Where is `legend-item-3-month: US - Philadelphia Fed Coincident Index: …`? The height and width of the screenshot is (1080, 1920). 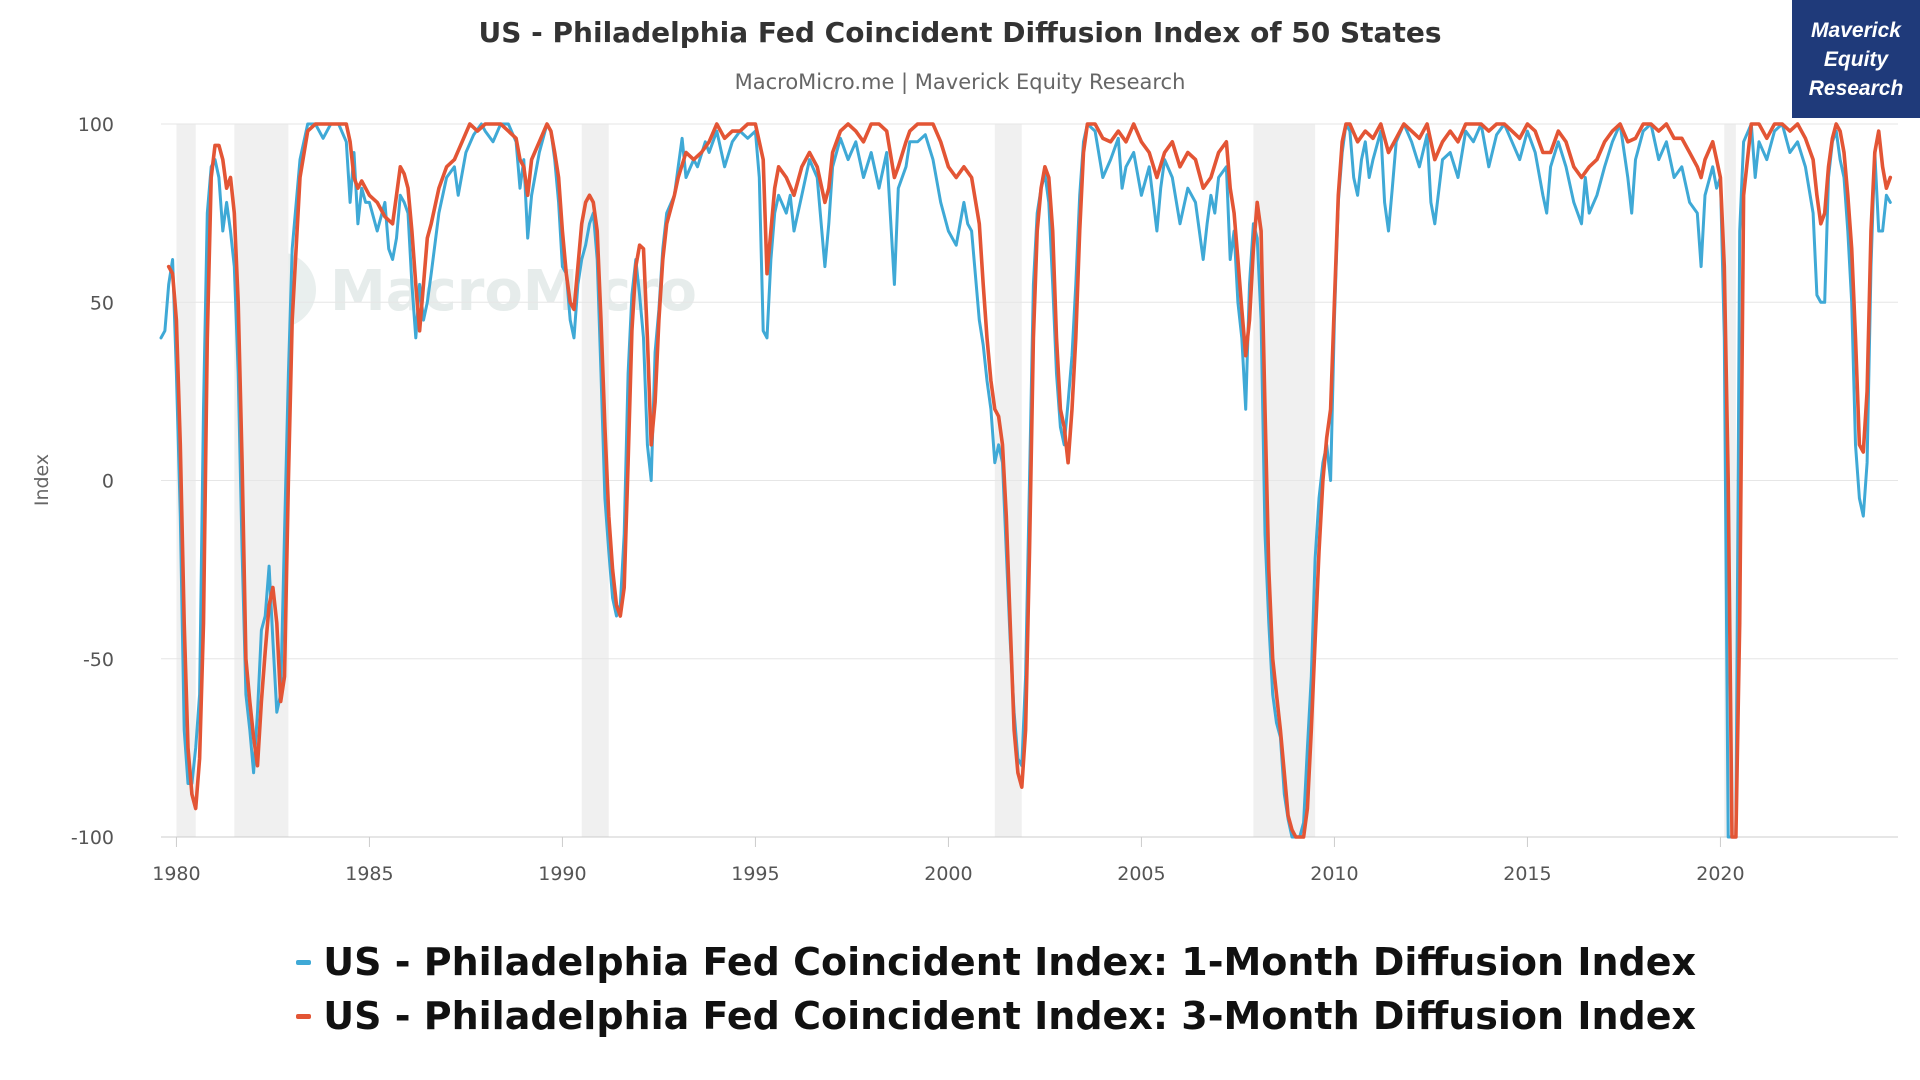
legend-item-3-month: US - Philadelphia Fed Coincident Index: … is located at coordinates (996, 1016).